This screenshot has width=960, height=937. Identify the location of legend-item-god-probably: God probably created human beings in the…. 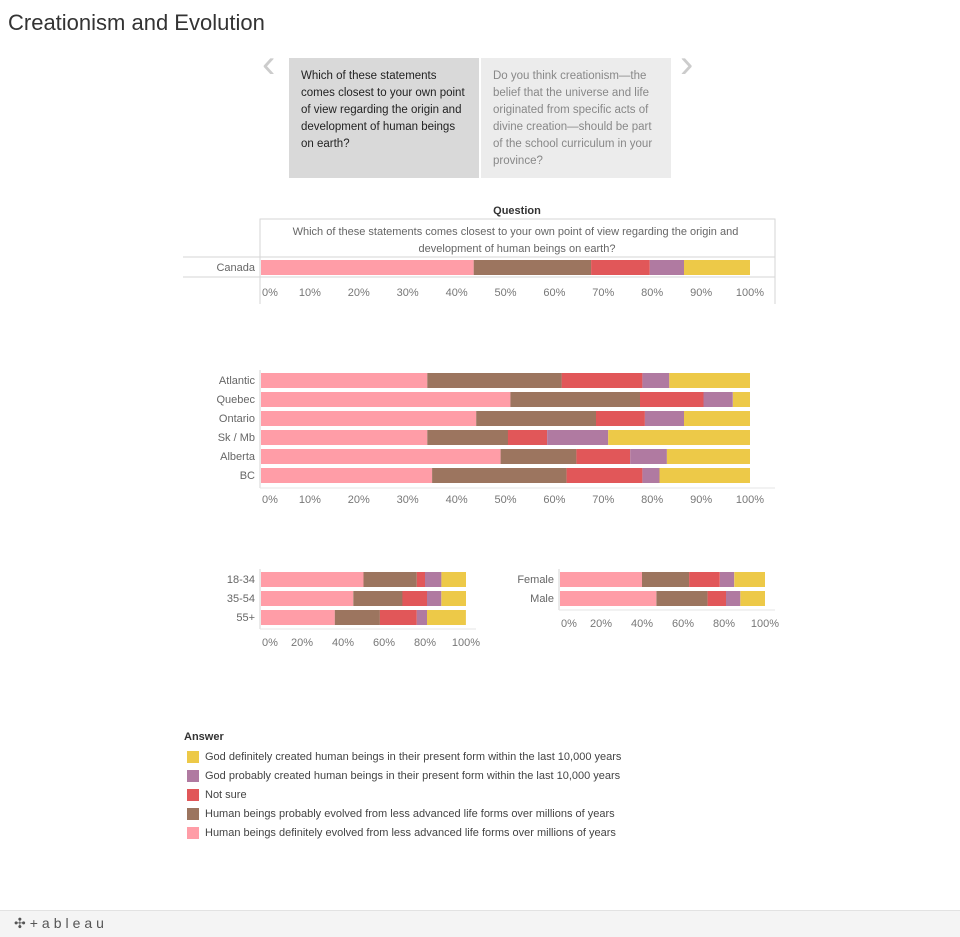
(402, 775).